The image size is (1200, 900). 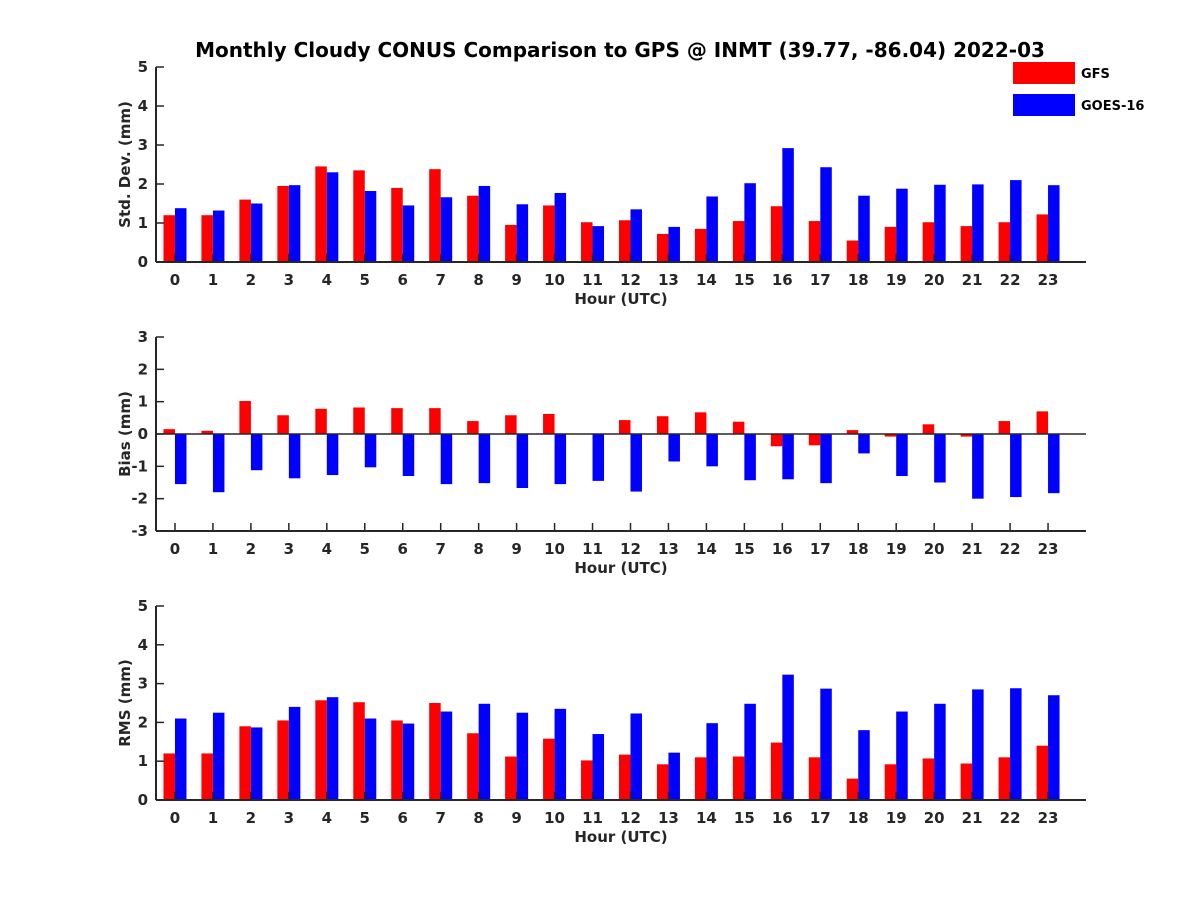 What do you see at coordinates (143, 369) in the screenshot?
I see `y-tick-label: 2` at bounding box center [143, 369].